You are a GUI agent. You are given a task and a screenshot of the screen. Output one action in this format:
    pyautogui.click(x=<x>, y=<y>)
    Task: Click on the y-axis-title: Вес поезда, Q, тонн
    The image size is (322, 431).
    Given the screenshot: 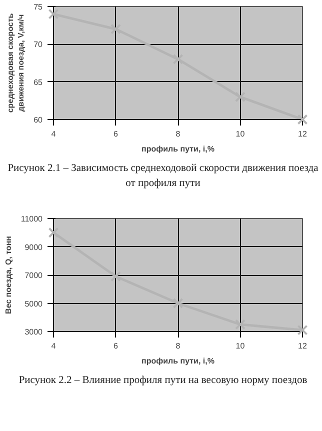 What is the action you would take?
    pyautogui.click(x=8, y=275)
    